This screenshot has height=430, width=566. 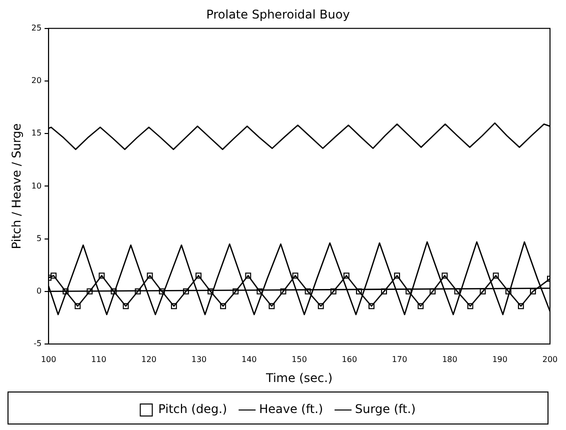 What do you see at coordinates (299, 359) in the screenshot?
I see `x-tick-label: 150` at bounding box center [299, 359].